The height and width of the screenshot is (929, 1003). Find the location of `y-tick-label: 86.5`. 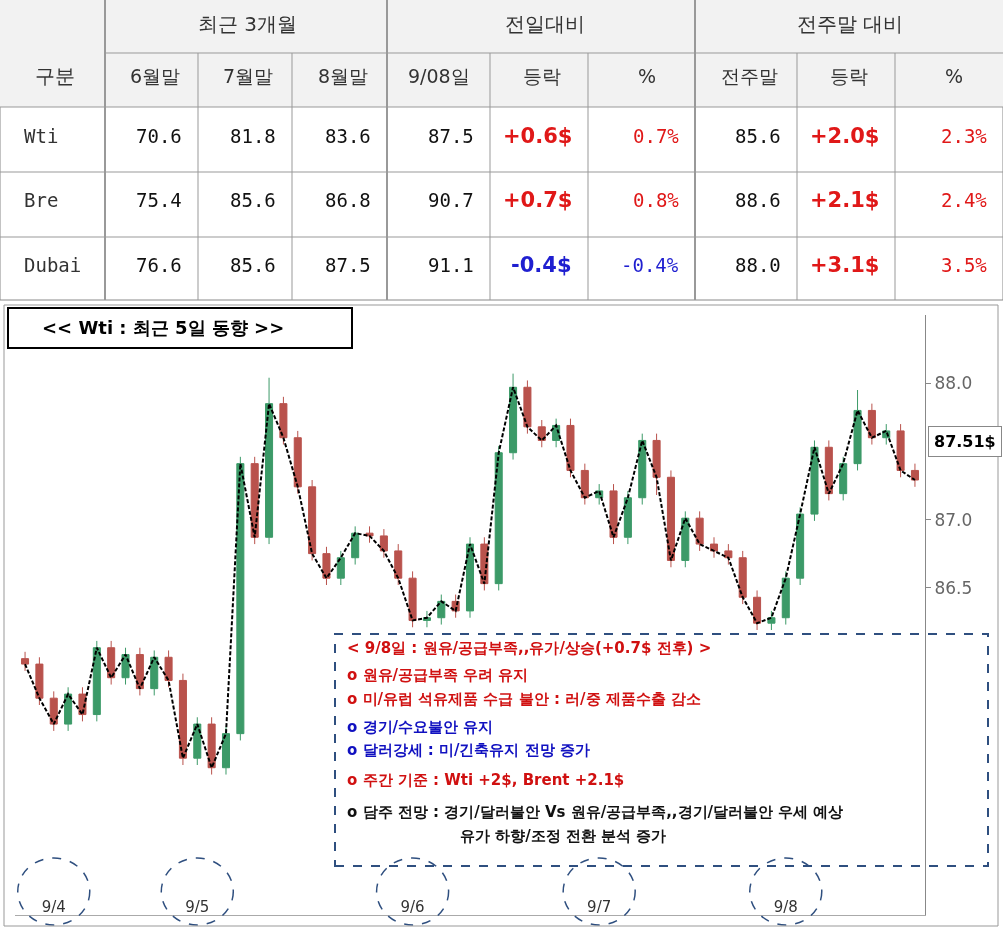

y-tick-label: 86.5 is located at coordinates (953, 587).